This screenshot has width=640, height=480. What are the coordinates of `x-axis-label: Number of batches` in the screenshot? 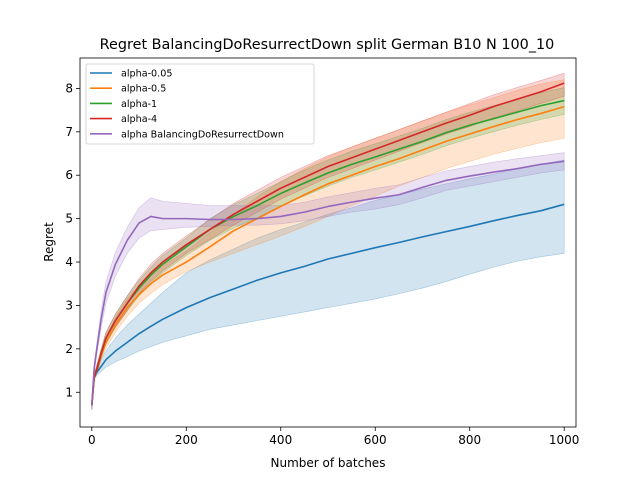 It's located at (328, 463).